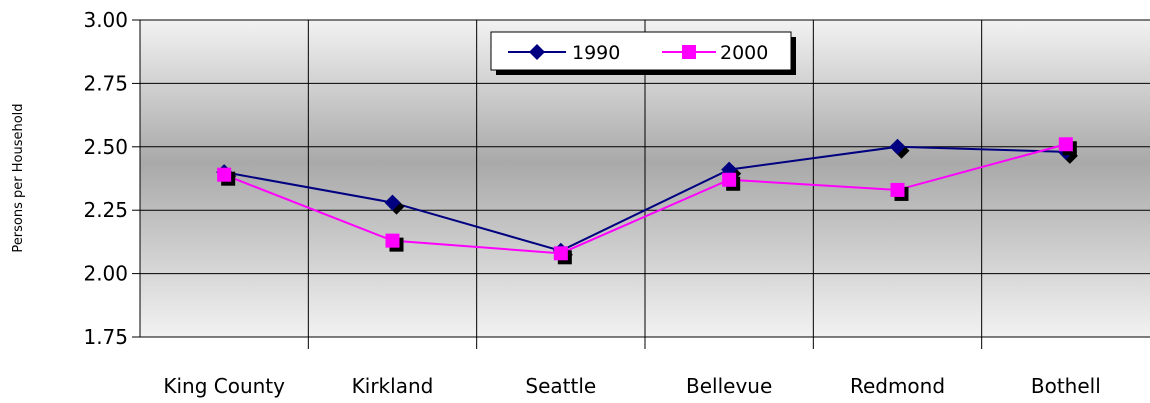  Describe the element at coordinates (897, 386) in the screenshot. I see `x-tick-label: Redmond` at that location.